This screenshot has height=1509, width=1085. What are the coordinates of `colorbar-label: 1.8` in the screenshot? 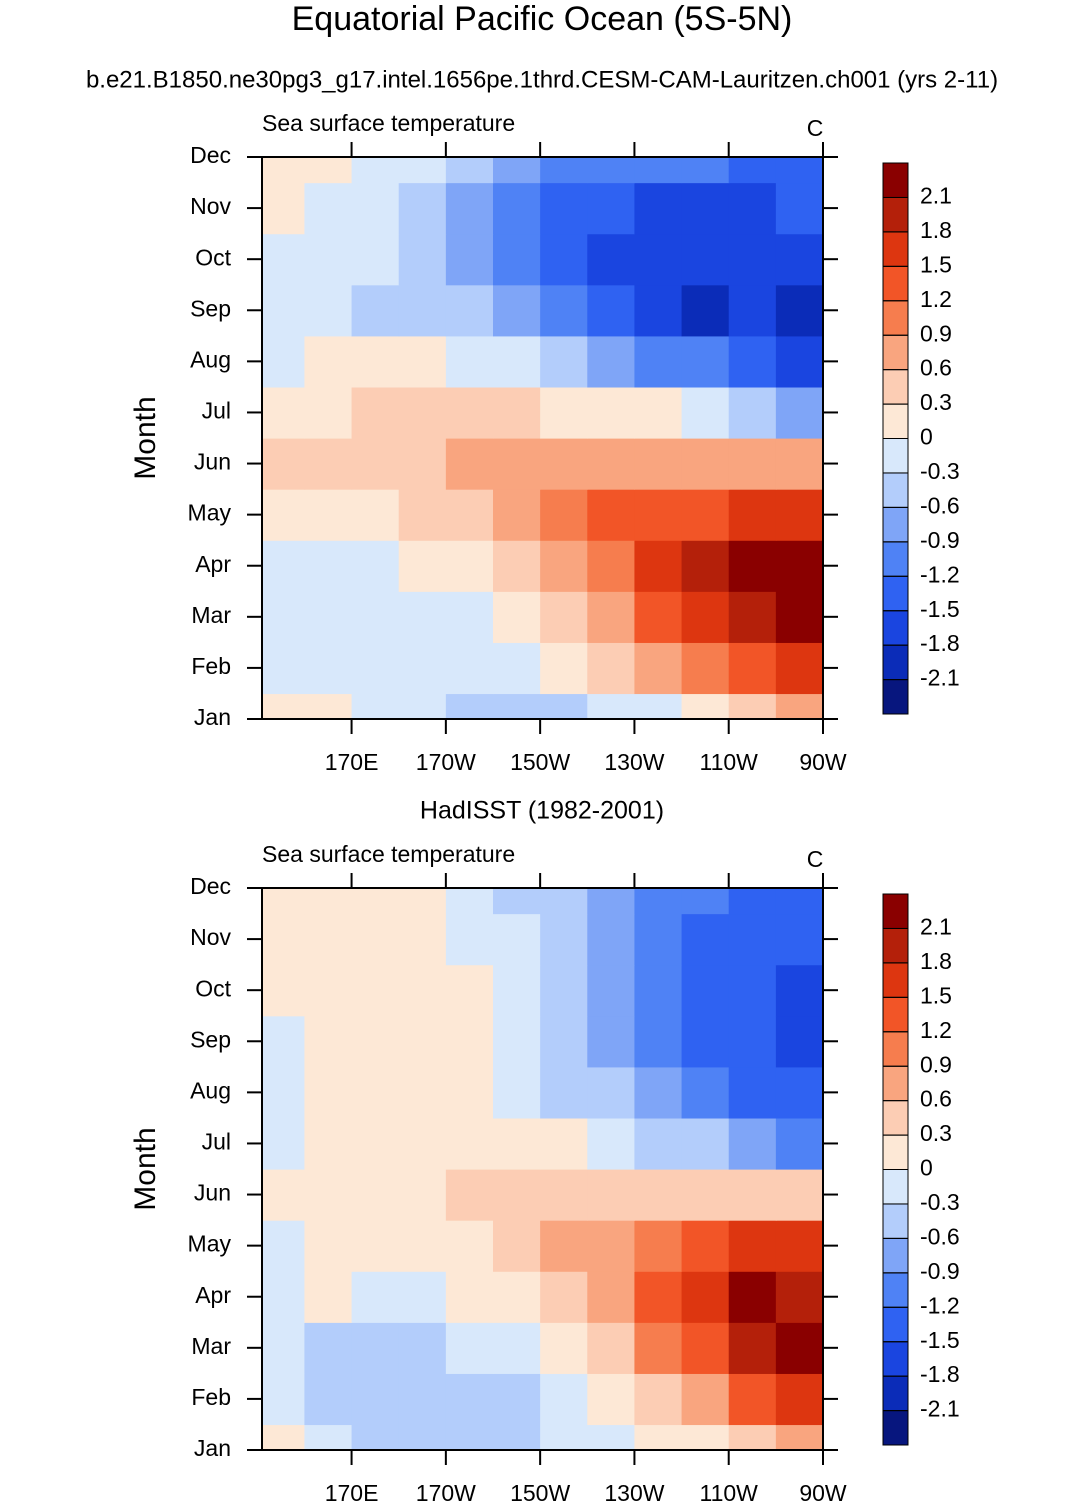 It's located at (936, 961).